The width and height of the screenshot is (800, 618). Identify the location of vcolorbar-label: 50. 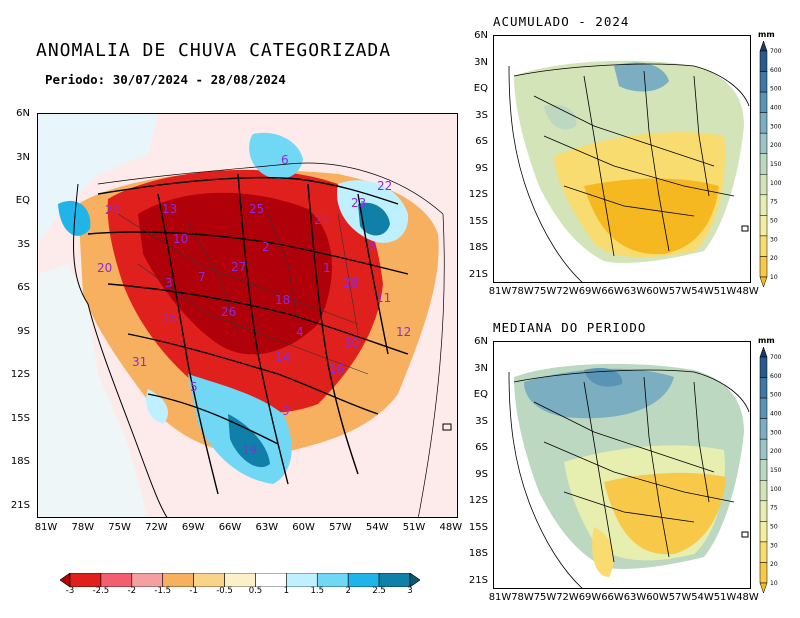
(774, 527).